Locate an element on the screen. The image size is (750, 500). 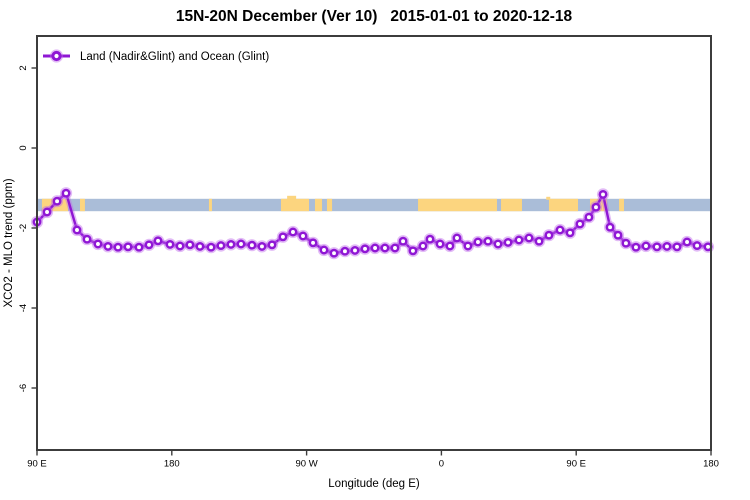
ocean-band is located at coordinates (374, 205).